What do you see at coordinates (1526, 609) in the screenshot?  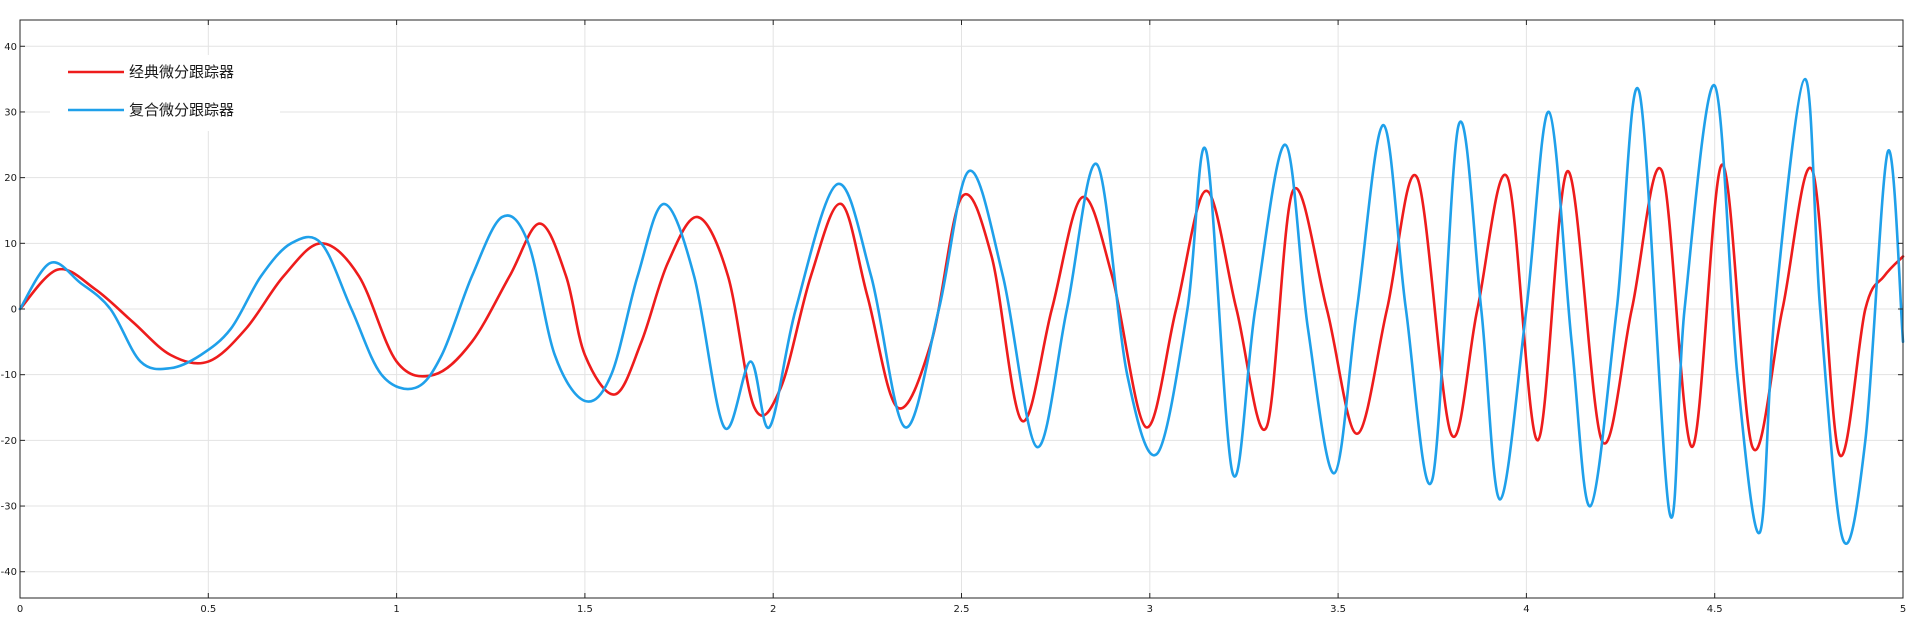 I see `x-tick-label: 4` at bounding box center [1526, 609].